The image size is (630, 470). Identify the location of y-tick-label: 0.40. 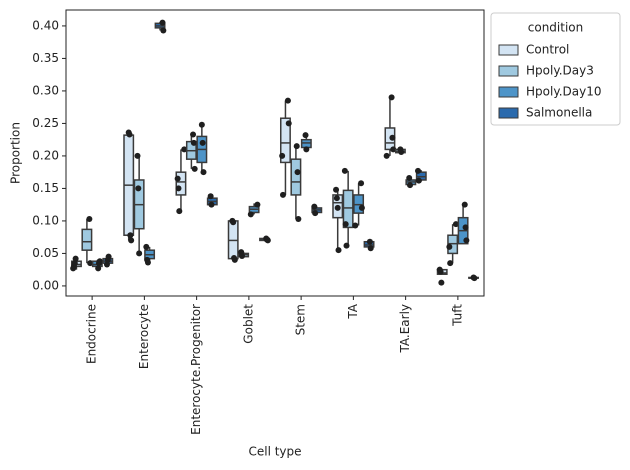
(45, 25).